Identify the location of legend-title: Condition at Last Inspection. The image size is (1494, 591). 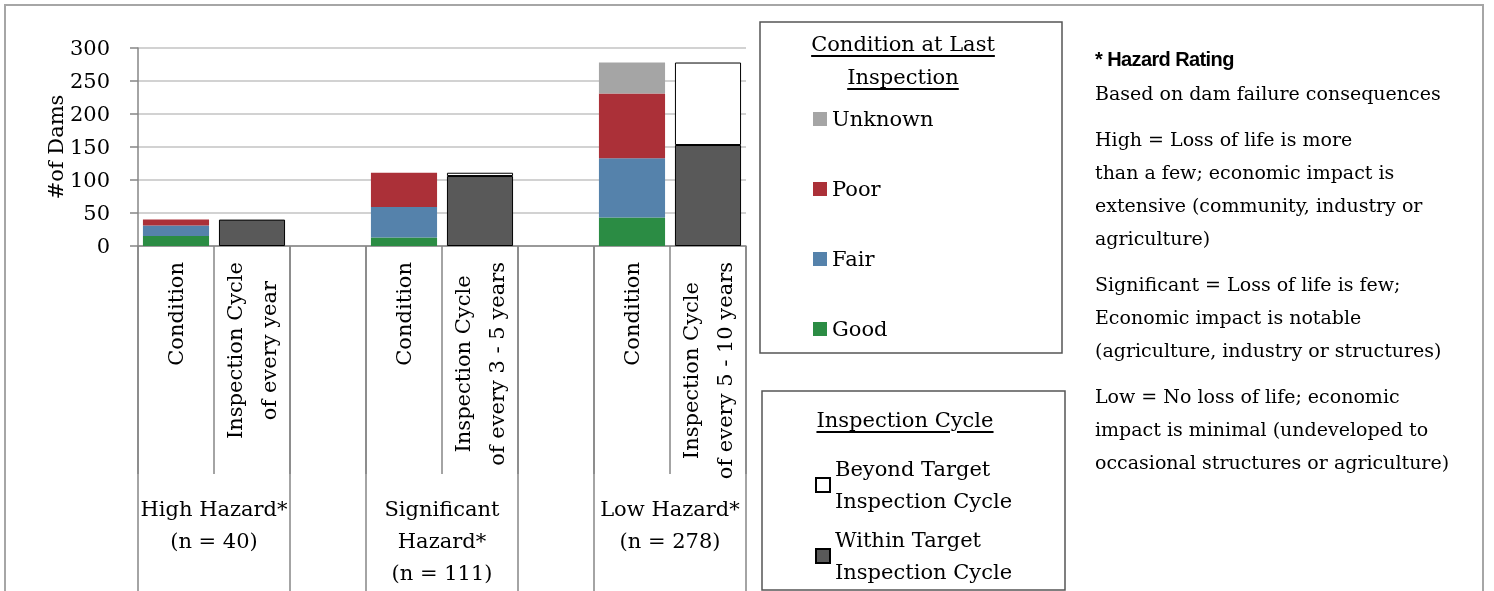
(903, 61).